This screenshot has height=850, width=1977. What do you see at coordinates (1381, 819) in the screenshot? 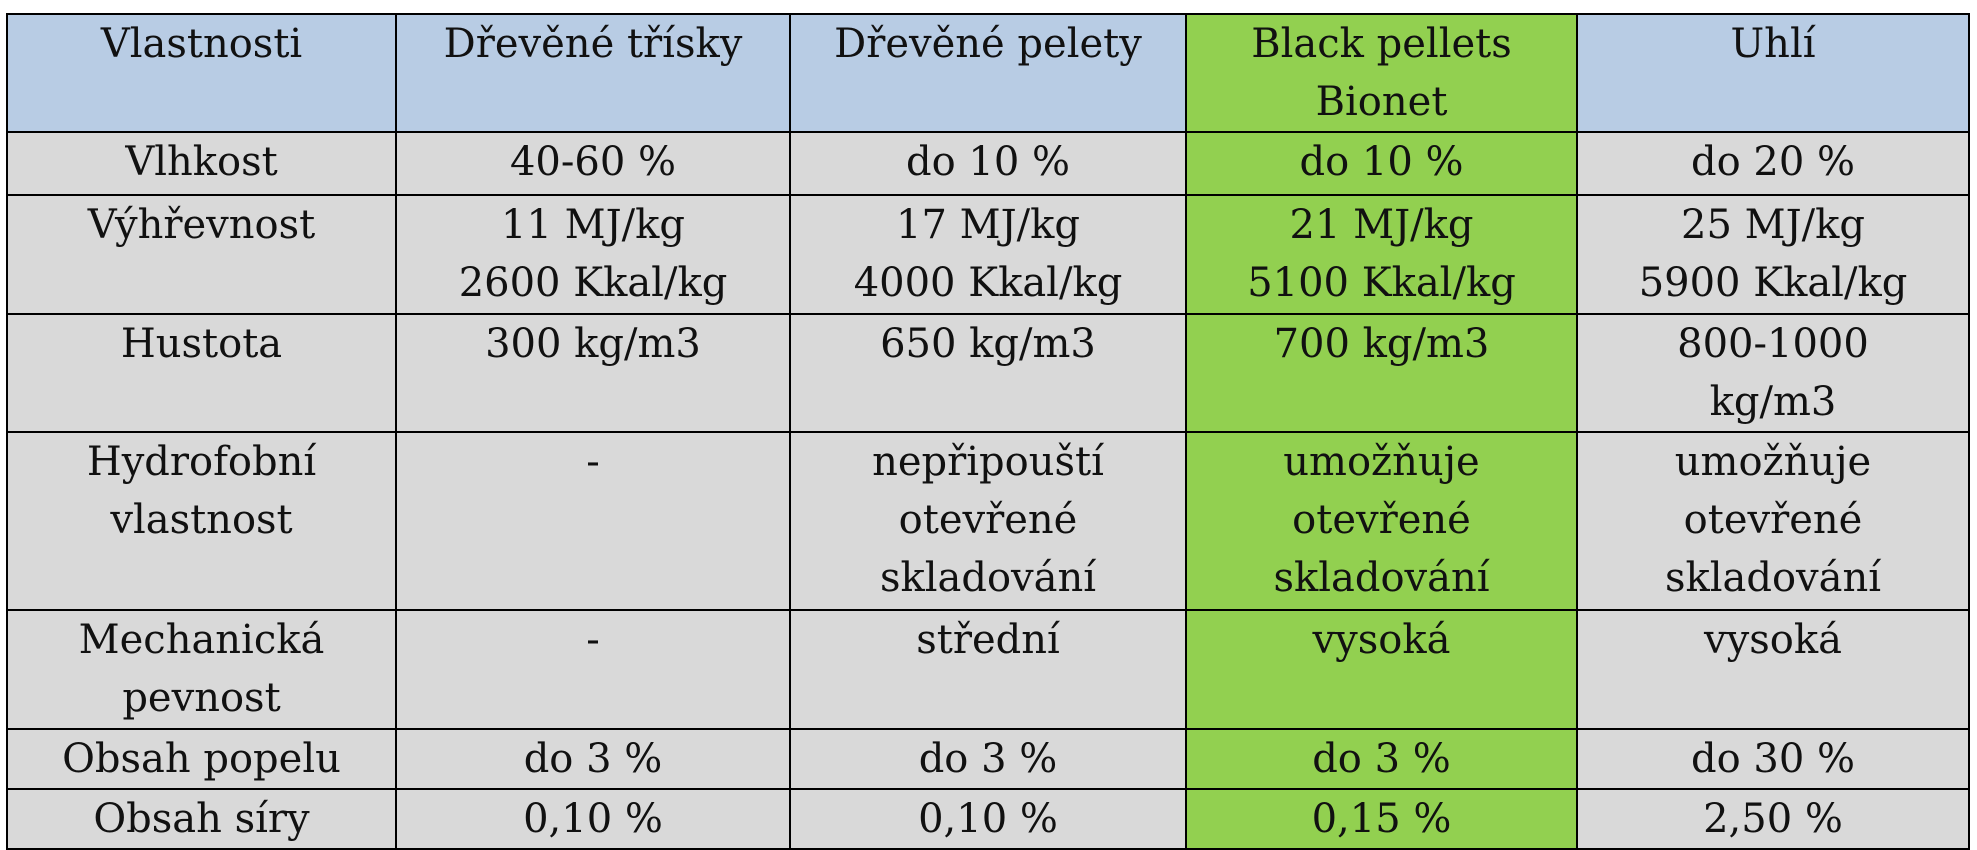
I see `table-cell: 0,15 %` at bounding box center [1381, 819].